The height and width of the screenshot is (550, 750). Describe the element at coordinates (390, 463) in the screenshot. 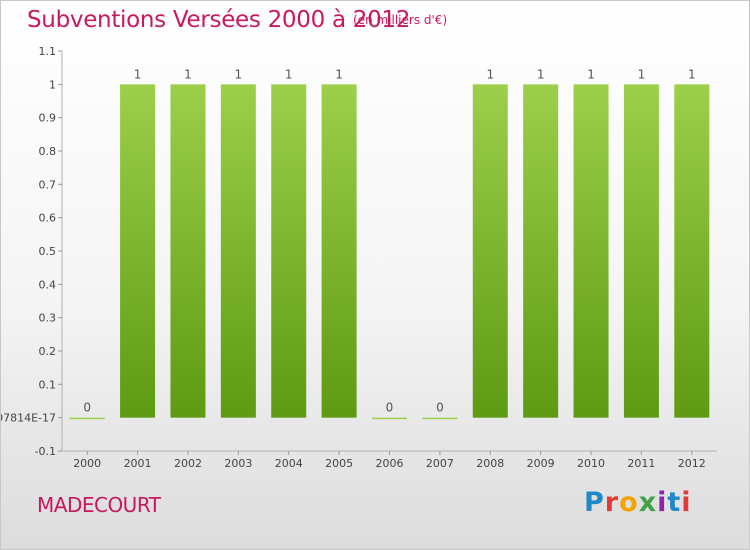

I see `x-tick-label: 2006` at that location.